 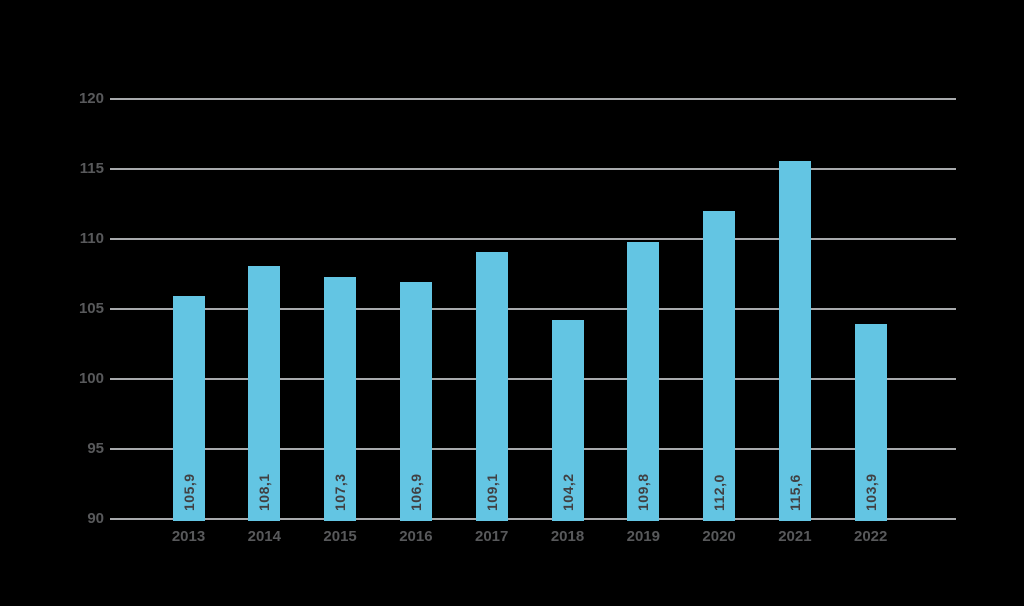 What do you see at coordinates (91, 238) in the screenshot?
I see `y-tick-label-110: 110` at bounding box center [91, 238].